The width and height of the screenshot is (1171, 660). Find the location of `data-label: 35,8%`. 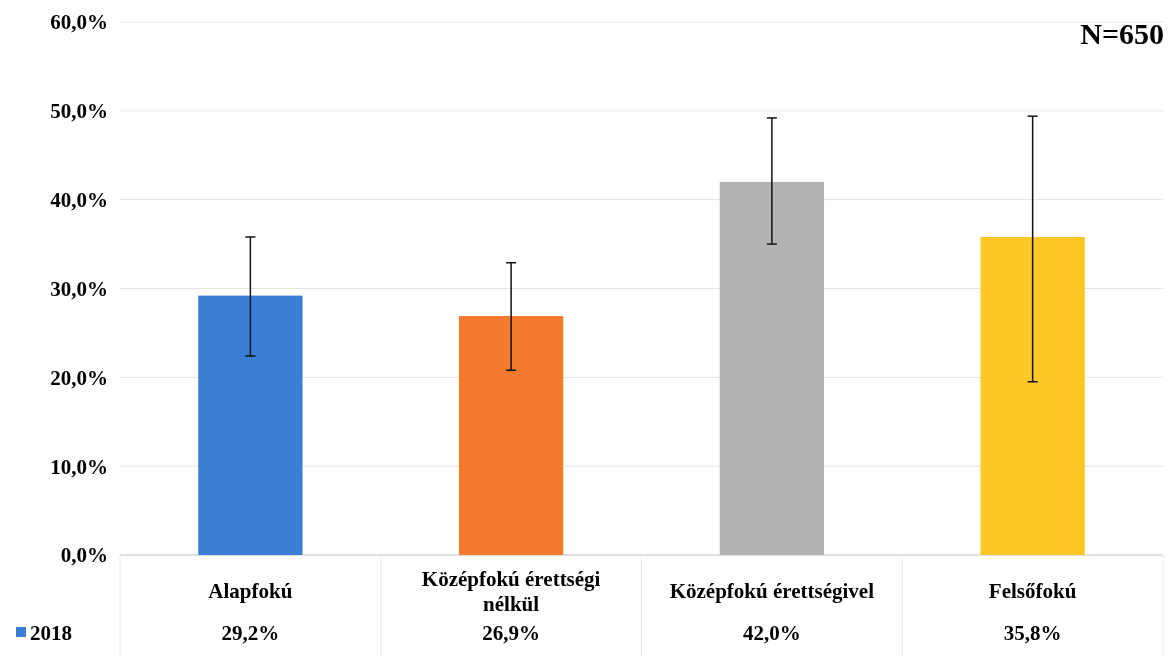

data-label: 35,8% is located at coordinates (1032, 633).